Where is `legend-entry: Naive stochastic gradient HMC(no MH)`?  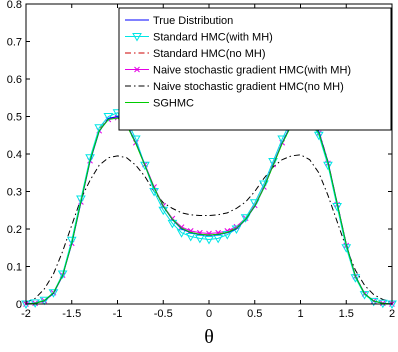
legend-entry: Naive stochastic gradient HMC(no MH) is located at coordinates (234, 87).